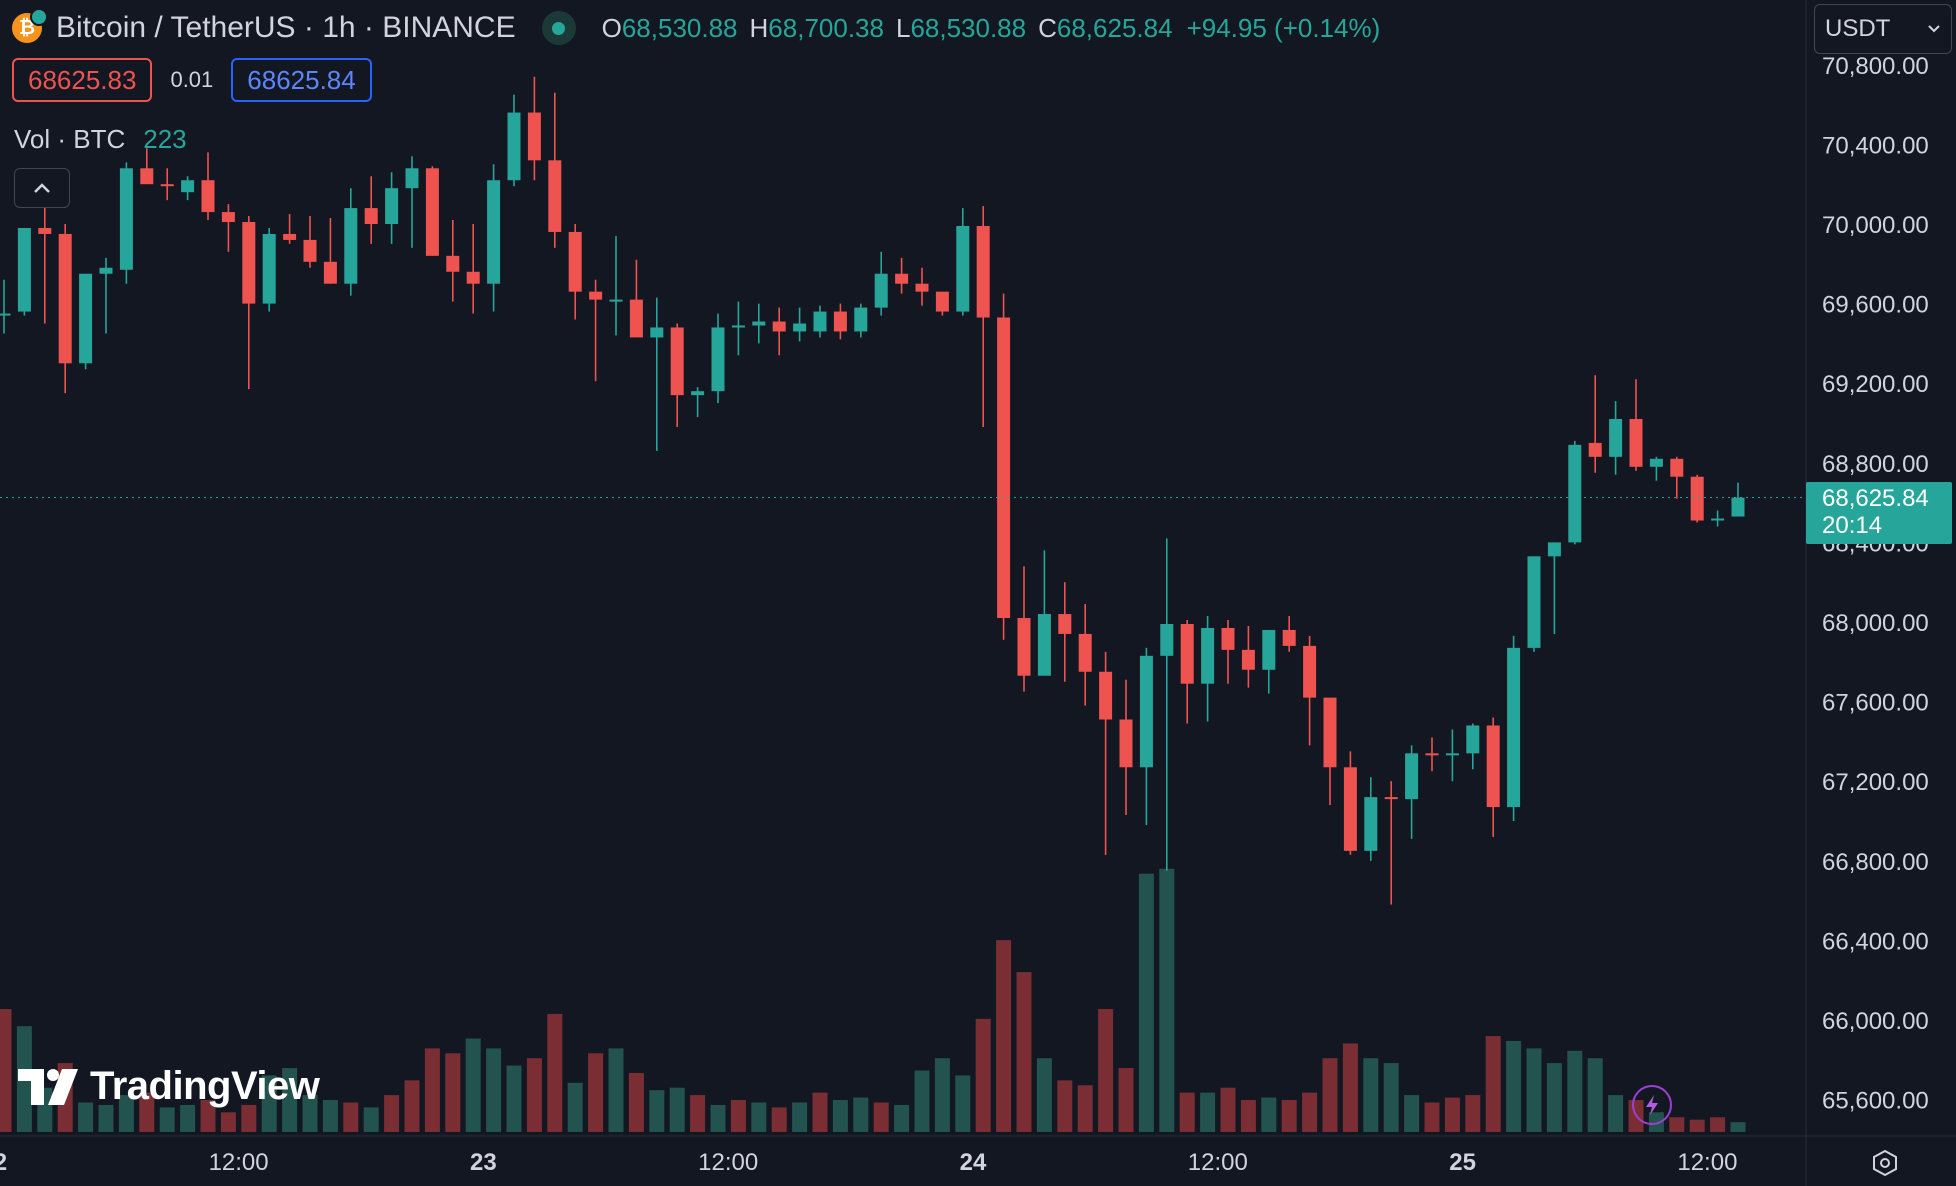  What do you see at coordinates (1875, 862) in the screenshot?
I see `price-tick-label: 66,800.00` at bounding box center [1875, 862].